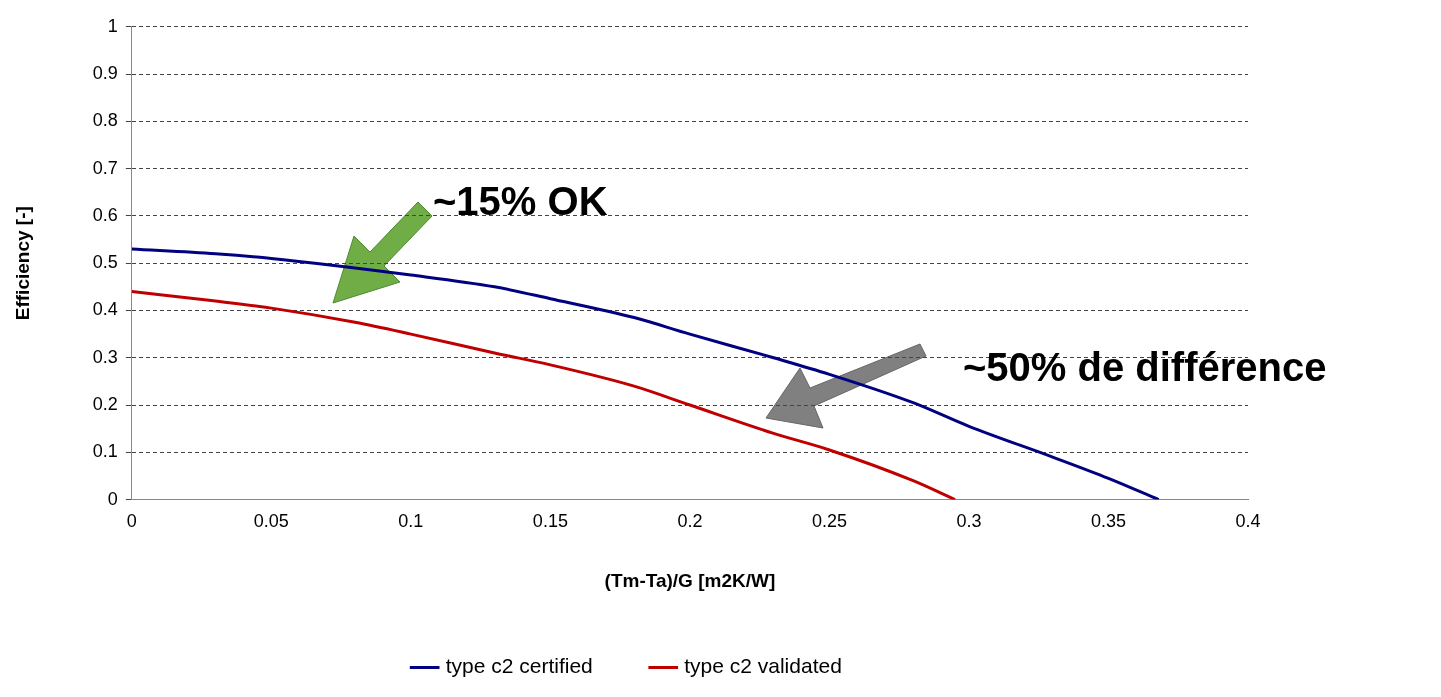 This screenshot has width=1441, height=697. Describe the element at coordinates (969, 521) in the screenshot. I see `x-tick-label: 0.3` at that location.